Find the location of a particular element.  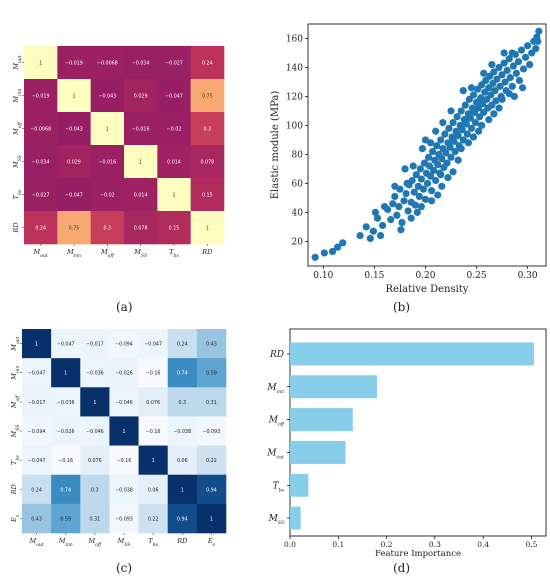

cell-value-label: 0.43 is located at coordinates (211, 345).